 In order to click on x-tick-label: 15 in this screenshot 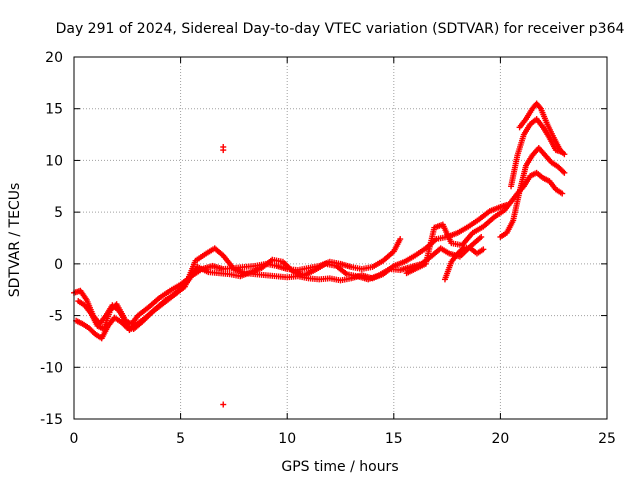, I will do `click(394, 439)`.